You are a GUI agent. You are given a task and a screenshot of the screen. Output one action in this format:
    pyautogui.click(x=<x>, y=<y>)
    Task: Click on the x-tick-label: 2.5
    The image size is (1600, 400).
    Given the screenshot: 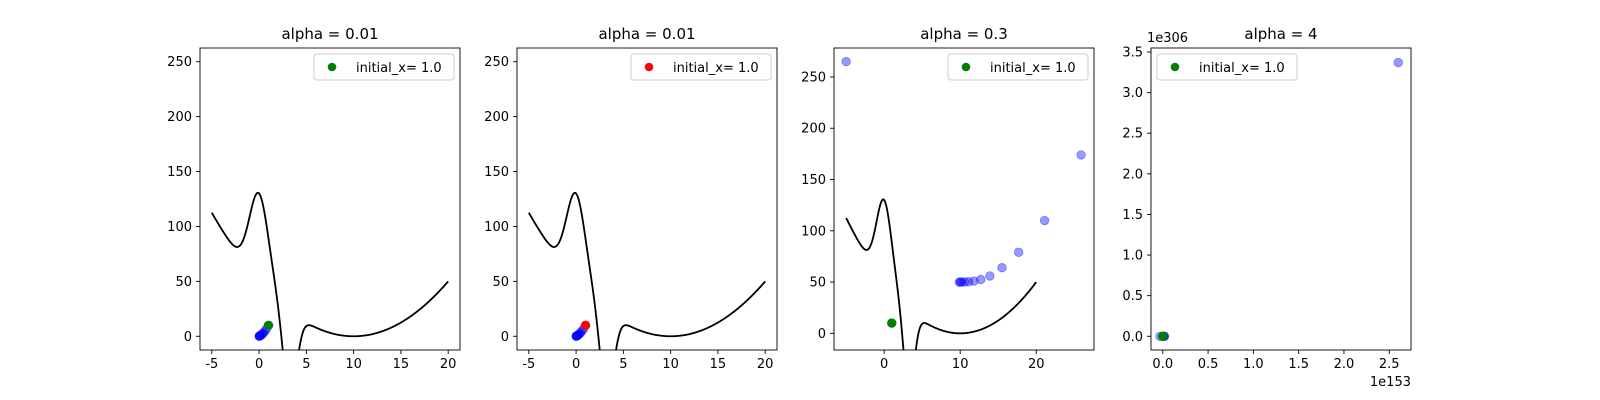 What is the action you would take?
    pyautogui.click(x=1389, y=364)
    